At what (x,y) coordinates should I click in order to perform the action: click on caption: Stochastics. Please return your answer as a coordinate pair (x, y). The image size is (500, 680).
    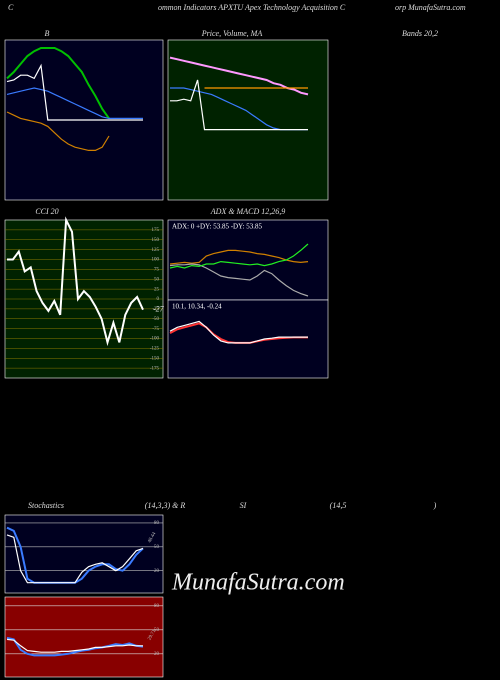
    Looking at the image, I should click on (46, 505).